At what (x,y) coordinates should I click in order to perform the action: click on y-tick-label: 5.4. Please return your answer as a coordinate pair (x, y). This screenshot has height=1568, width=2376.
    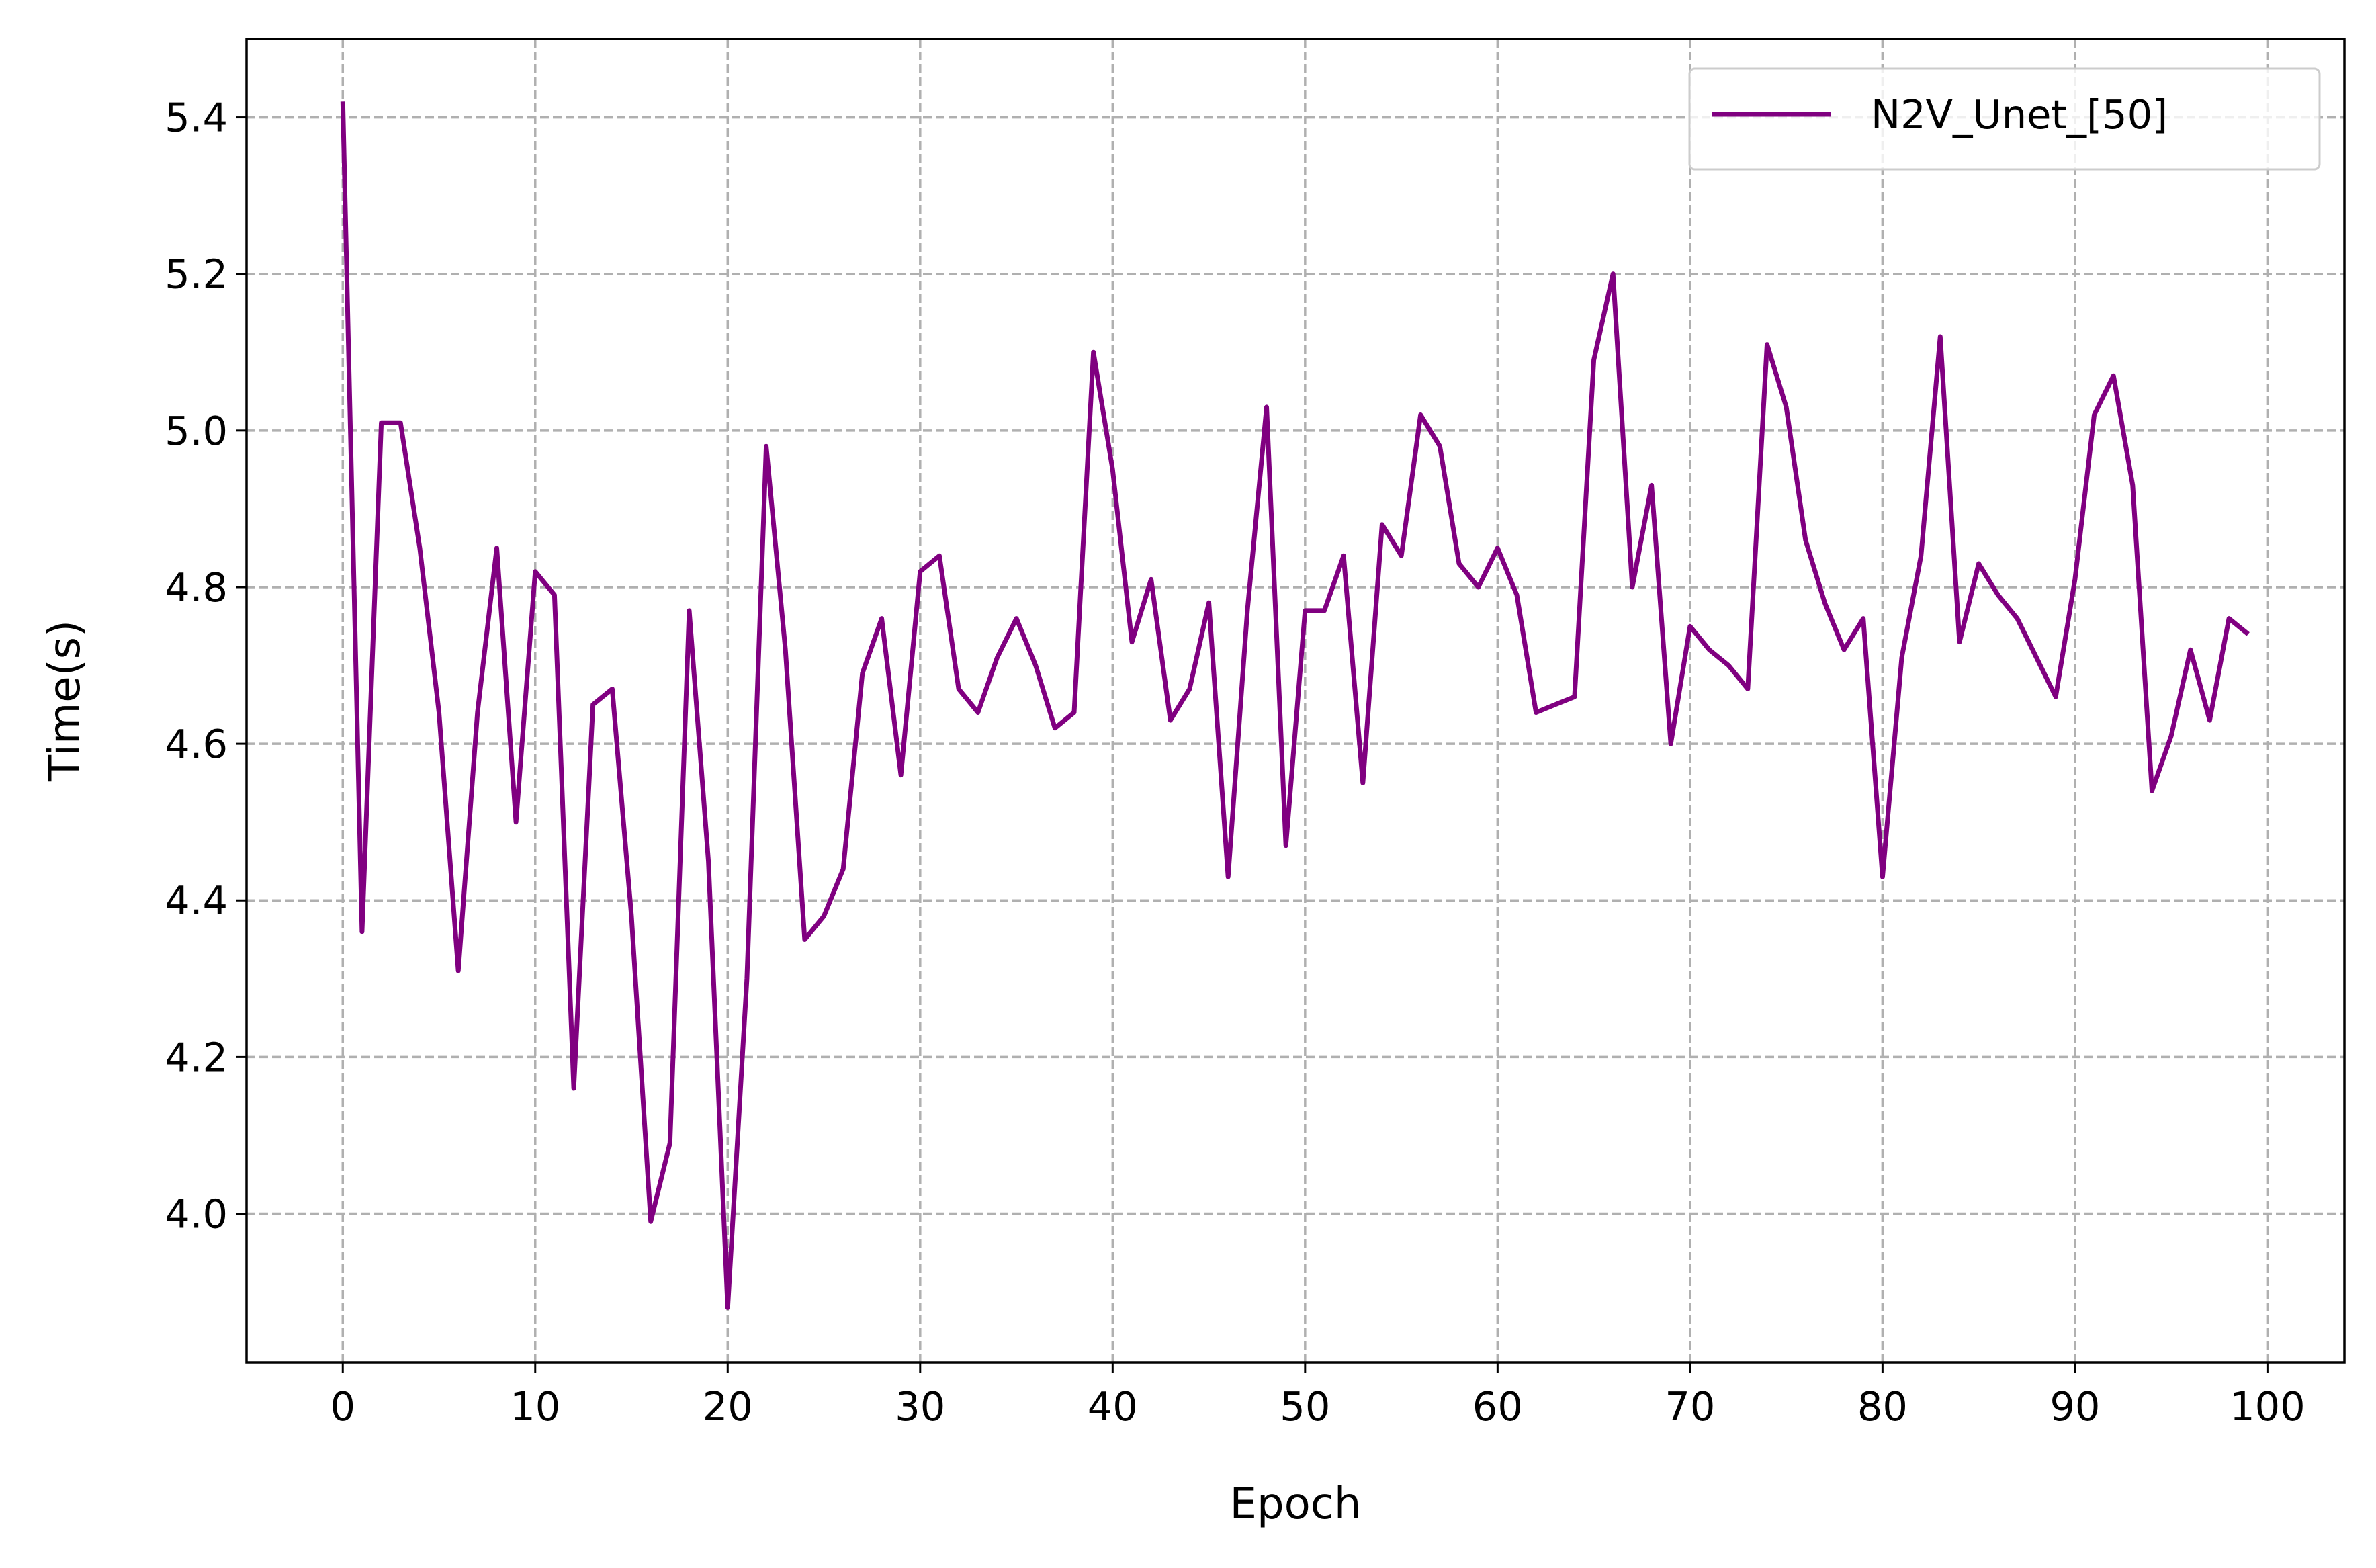
    Looking at the image, I should click on (196, 118).